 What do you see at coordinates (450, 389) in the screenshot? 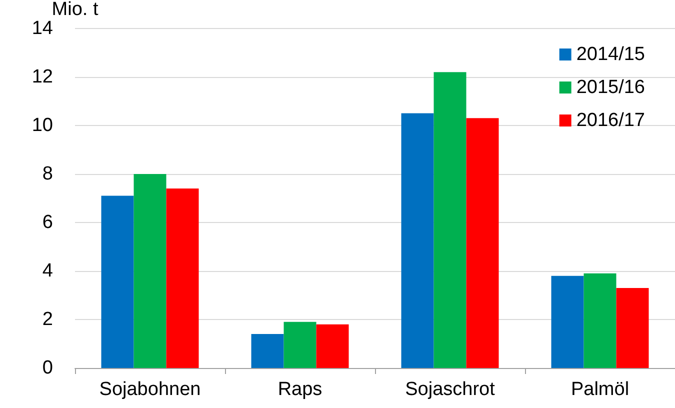
I see `x-tick-label: Sojaschrot` at bounding box center [450, 389].